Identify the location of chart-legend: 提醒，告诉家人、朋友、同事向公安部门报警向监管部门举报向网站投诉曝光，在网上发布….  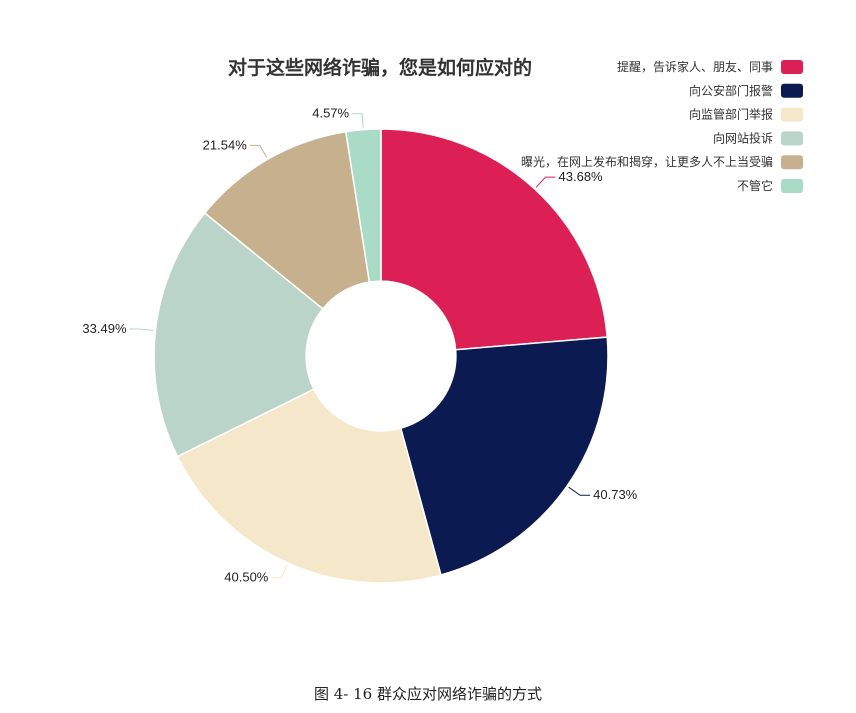
(662, 126).